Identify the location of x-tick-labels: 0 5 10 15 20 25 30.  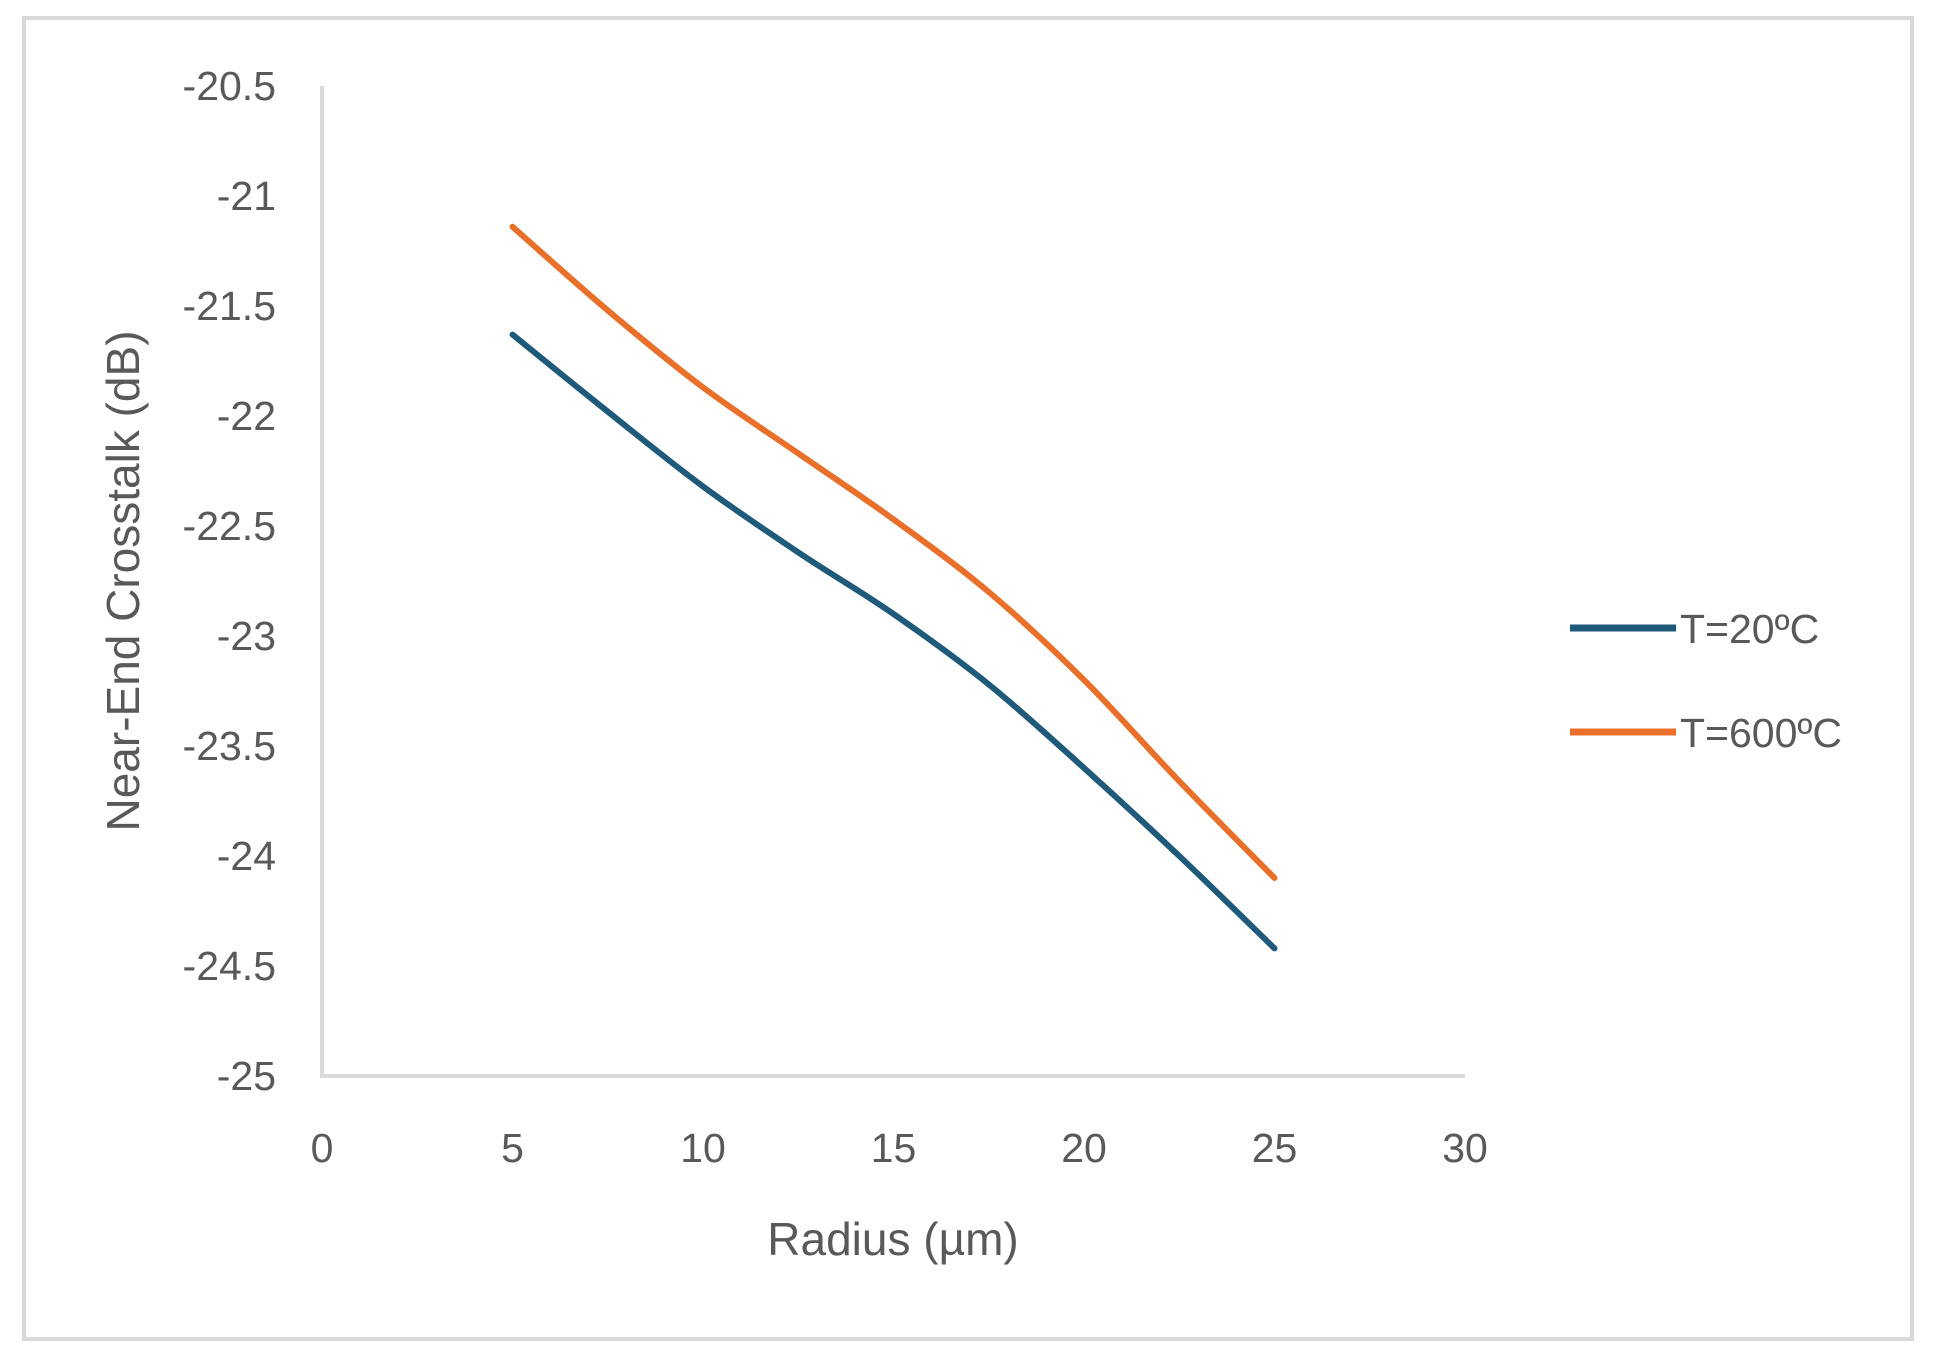
(899, 1148).